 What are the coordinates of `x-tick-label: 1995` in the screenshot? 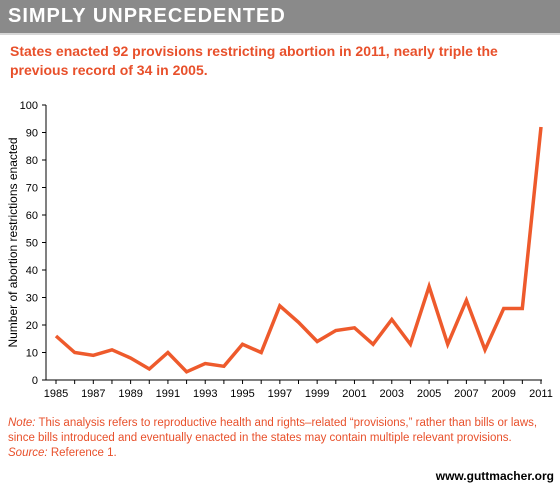 It's located at (242, 394).